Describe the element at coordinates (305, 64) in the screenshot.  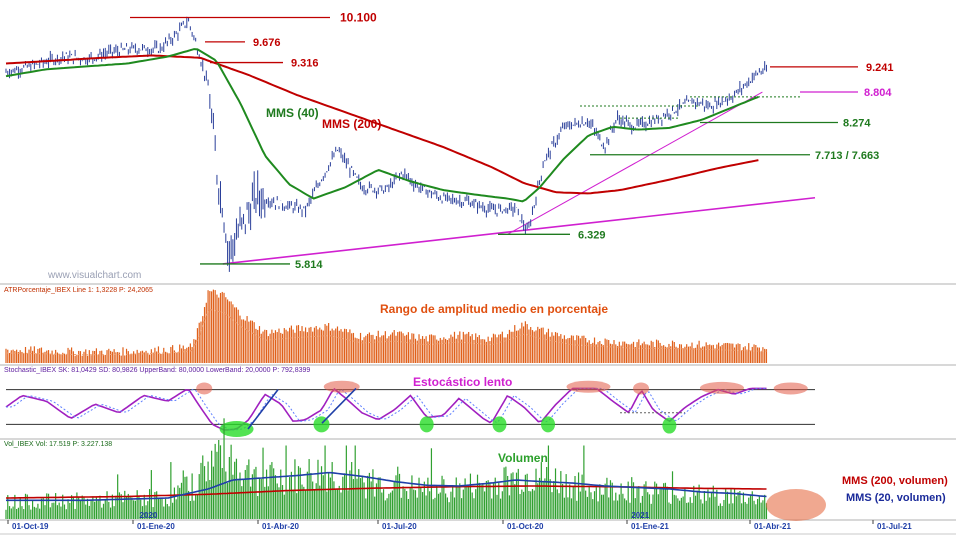
I see `level-label: 9.316` at that location.